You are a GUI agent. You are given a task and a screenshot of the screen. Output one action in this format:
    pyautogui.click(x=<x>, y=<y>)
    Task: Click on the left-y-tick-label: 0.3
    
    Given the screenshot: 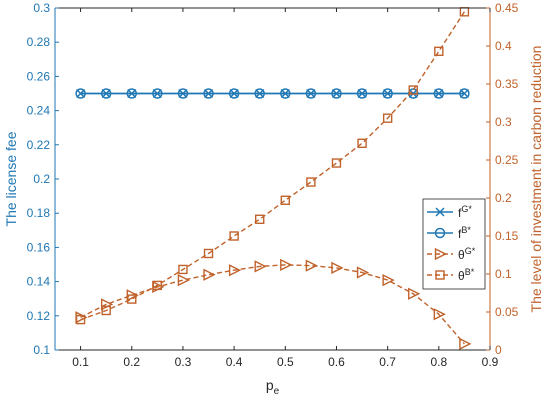 What is the action you would take?
    pyautogui.click(x=41, y=8)
    